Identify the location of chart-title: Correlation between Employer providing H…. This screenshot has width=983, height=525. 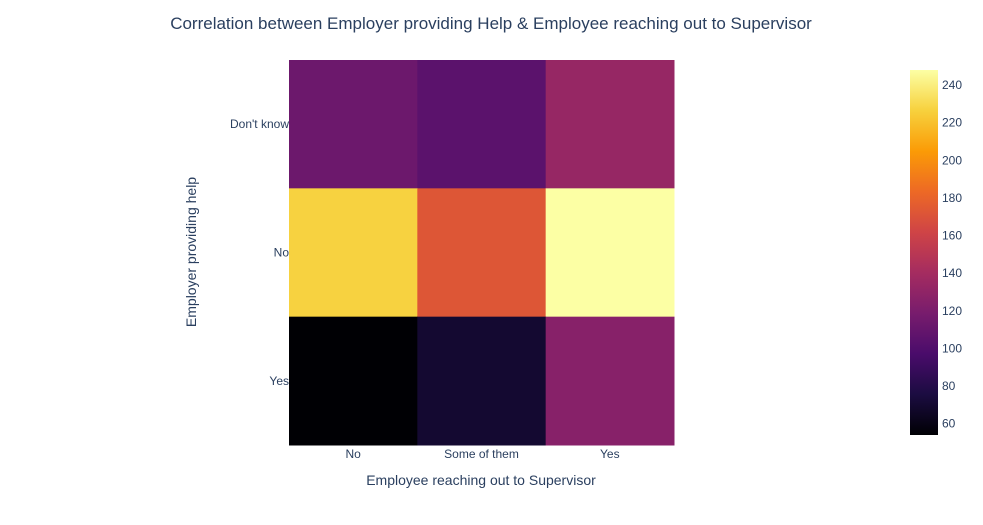
(491, 23).